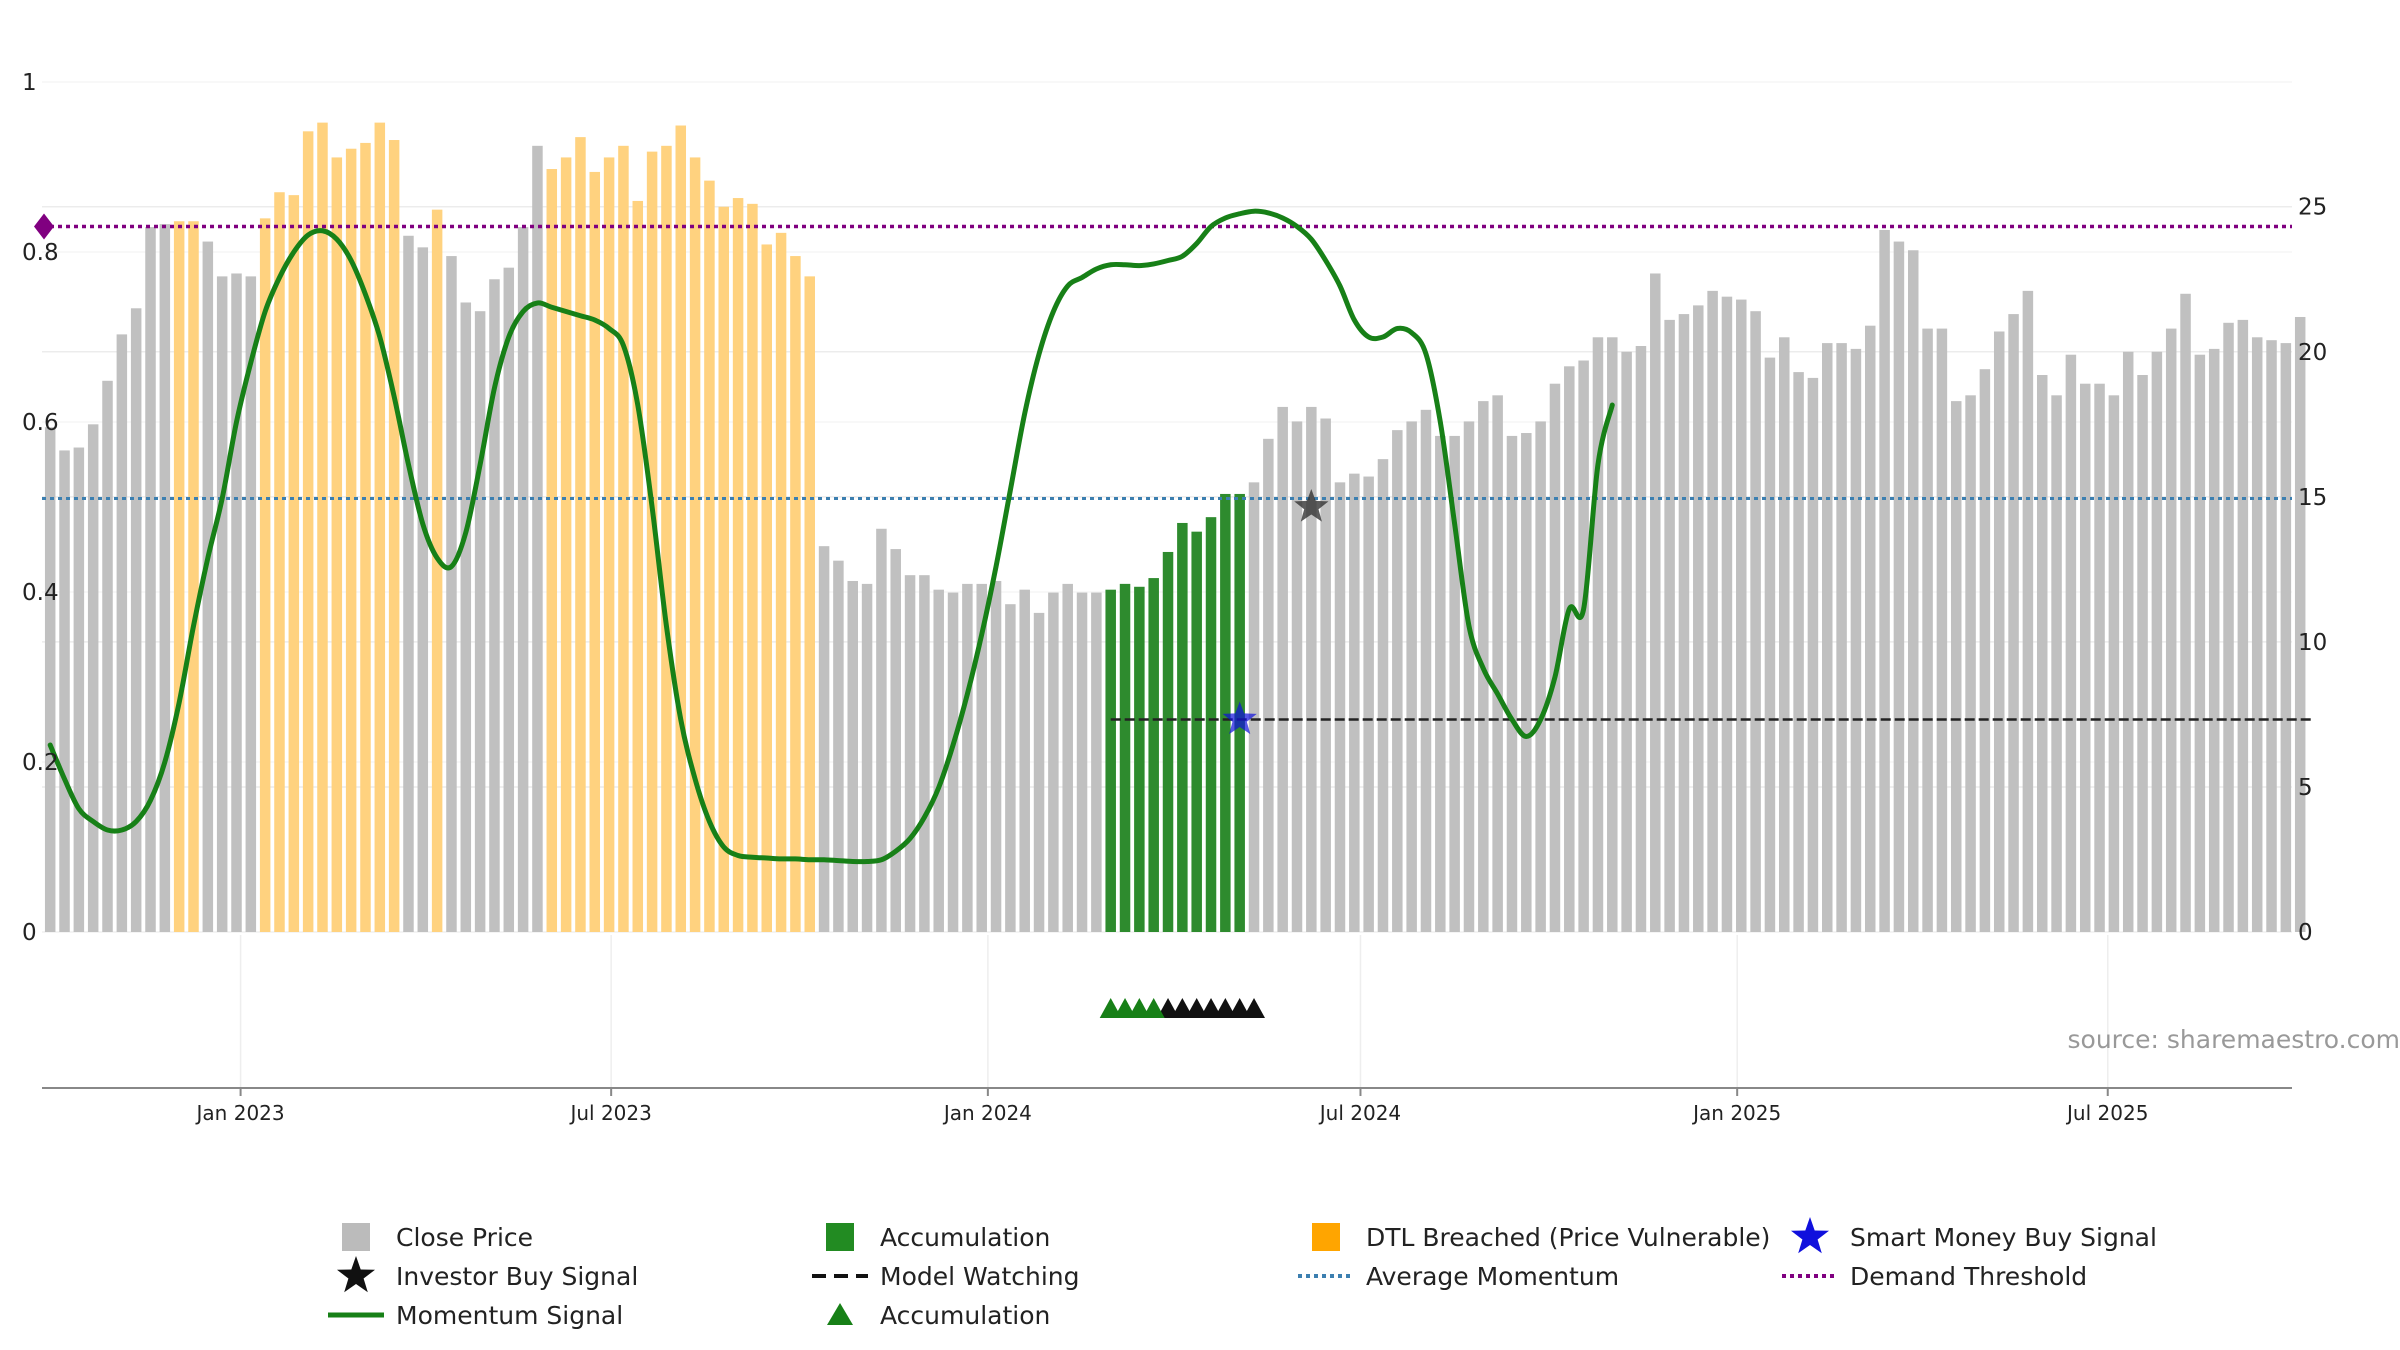  I want to click on right-axis-tick-label: 5, so click(2305, 788).